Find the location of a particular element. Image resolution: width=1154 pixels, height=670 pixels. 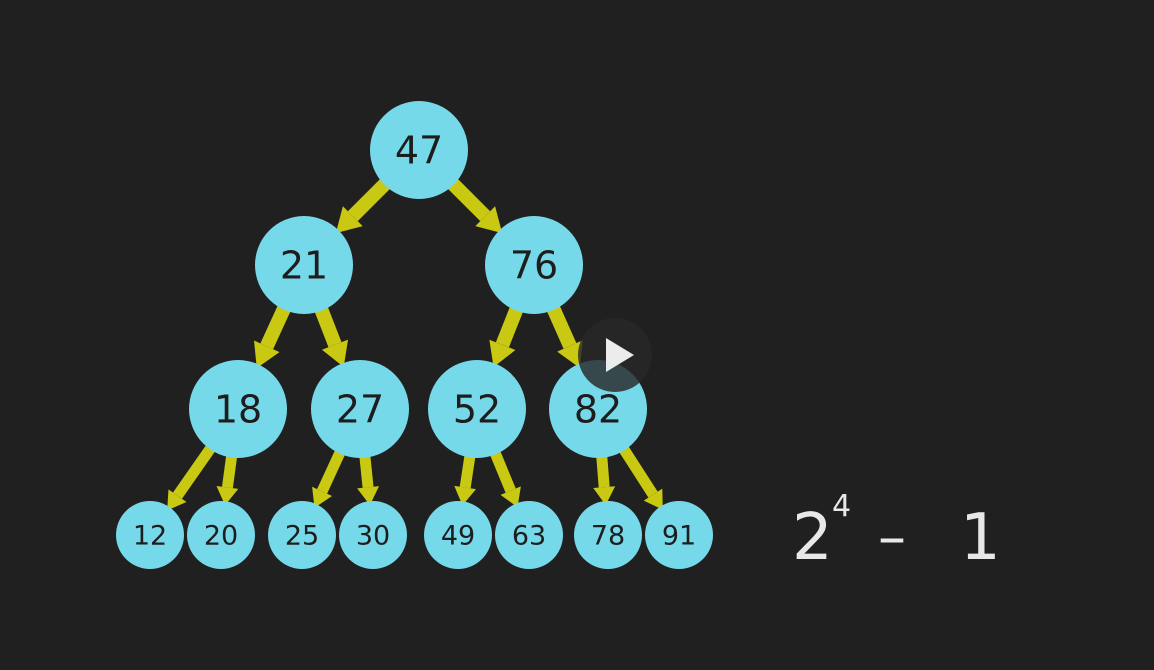

tree-node: 78 is located at coordinates (608, 535).